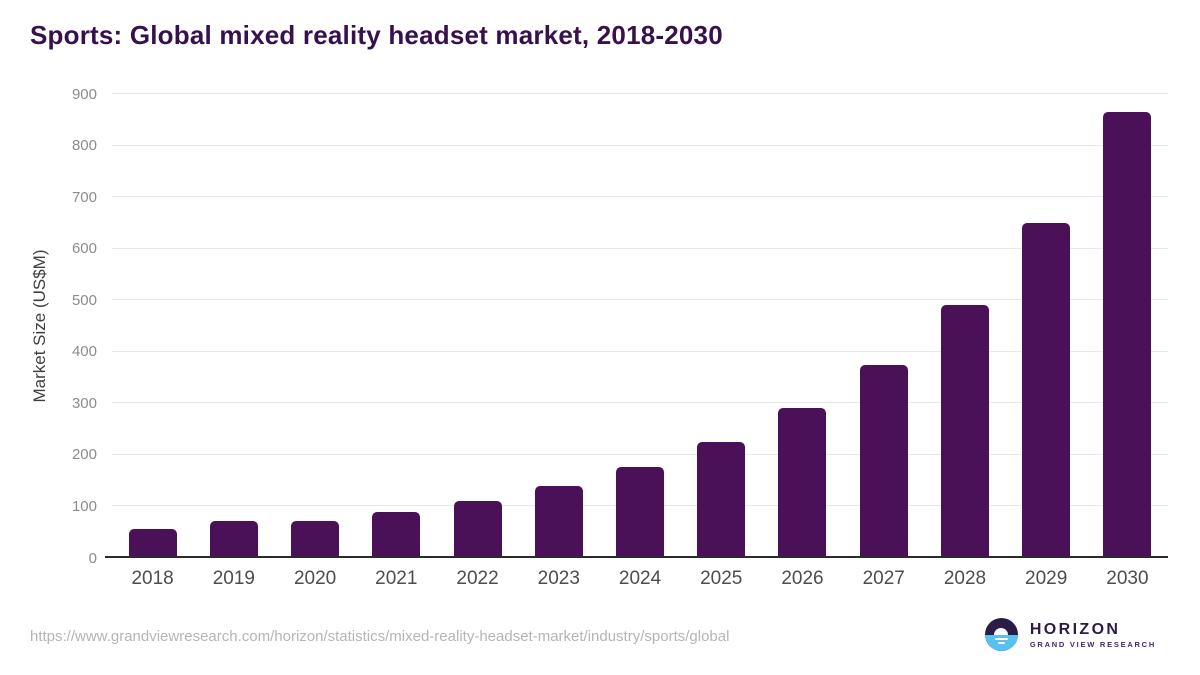  What do you see at coordinates (636, 557) in the screenshot?
I see `x-axis-line` at bounding box center [636, 557].